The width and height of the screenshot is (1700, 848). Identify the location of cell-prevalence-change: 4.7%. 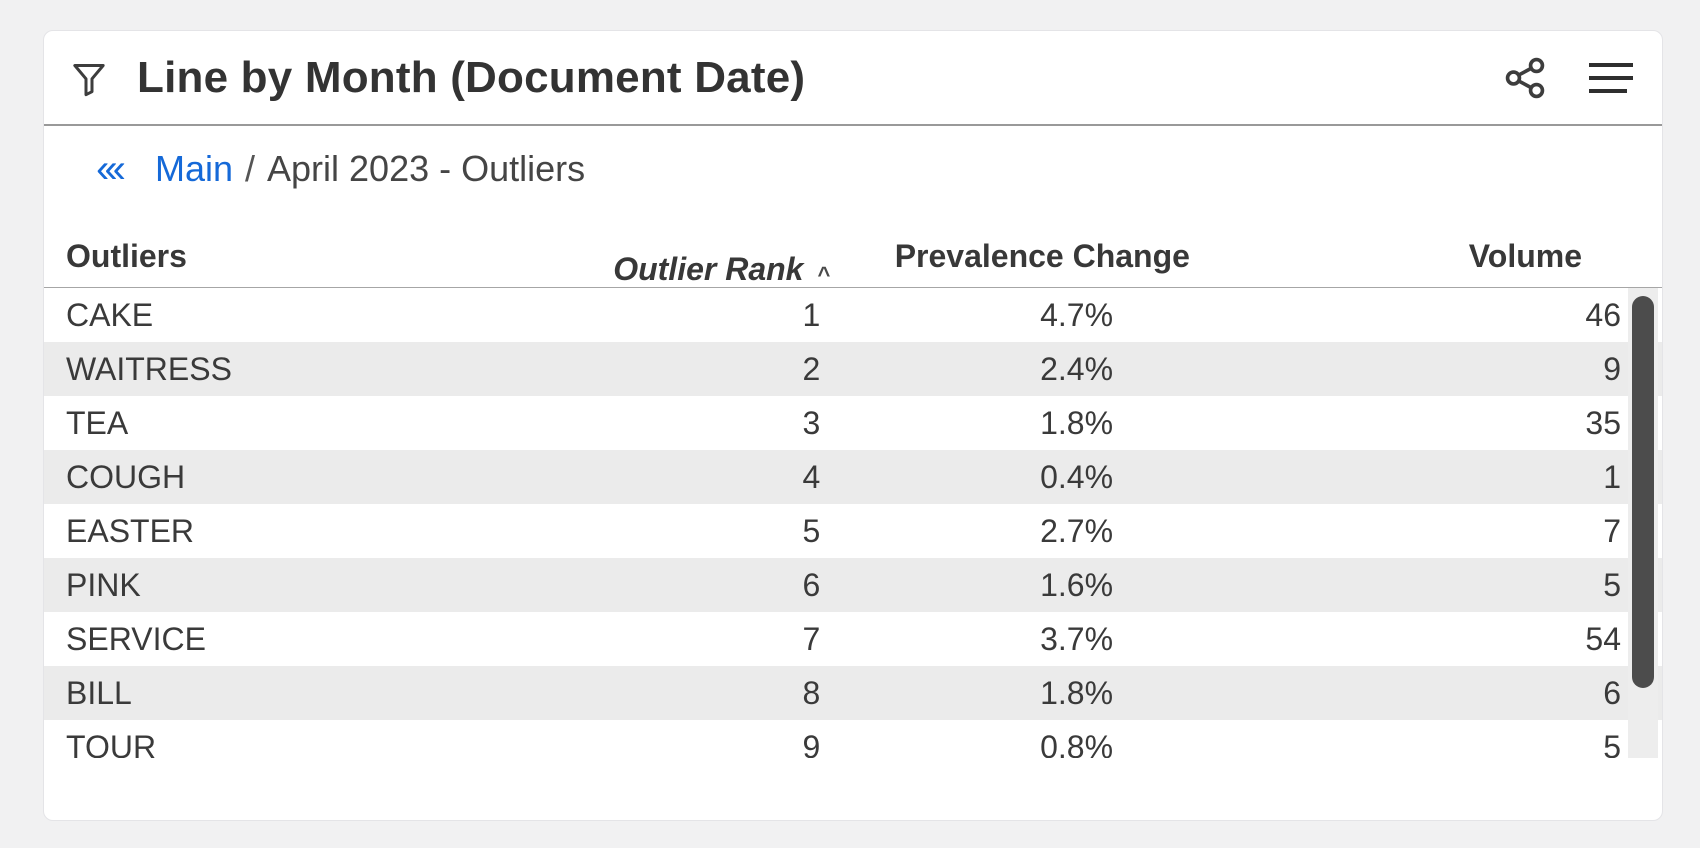
(1077, 315).